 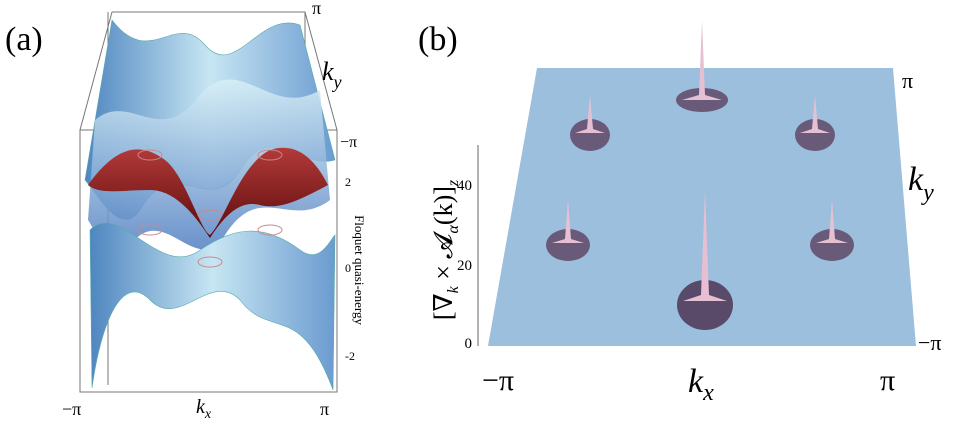 What do you see at coordinates (464, 186) in the screenshot?
I see `z-tick: 40` at bounding box center [464, 186].